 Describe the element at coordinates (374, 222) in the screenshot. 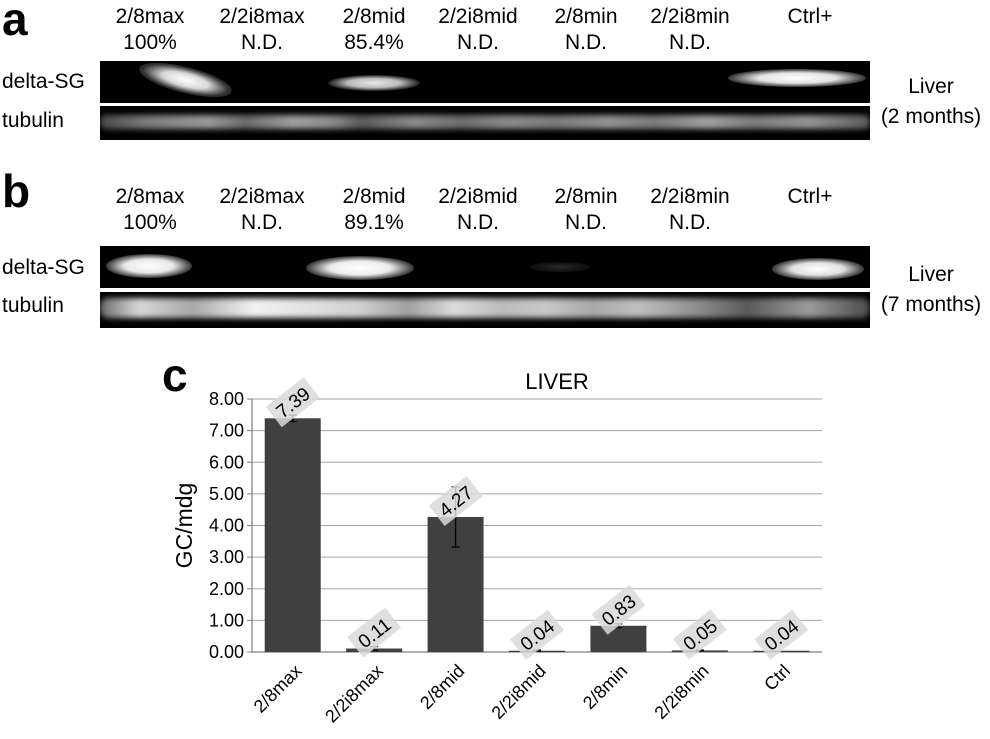

I see `lane-value: 89.1%` at that location.